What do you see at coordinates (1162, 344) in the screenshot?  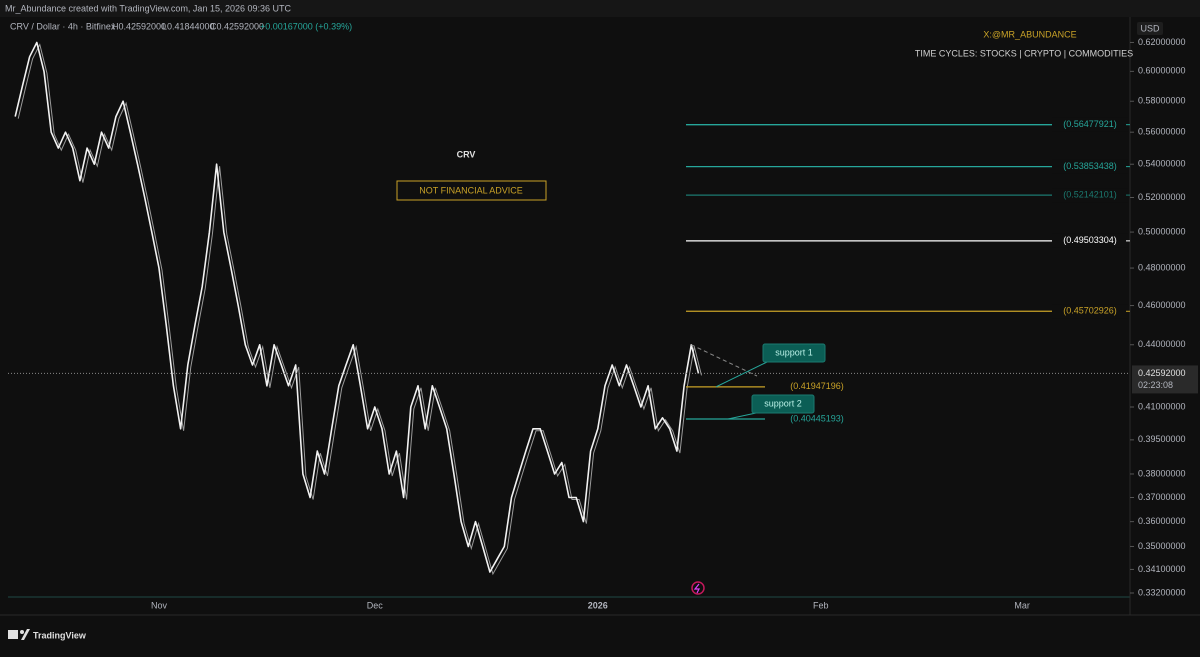 I see `y-tick-label: 0.44000000` at bounding box center [1162, 344].